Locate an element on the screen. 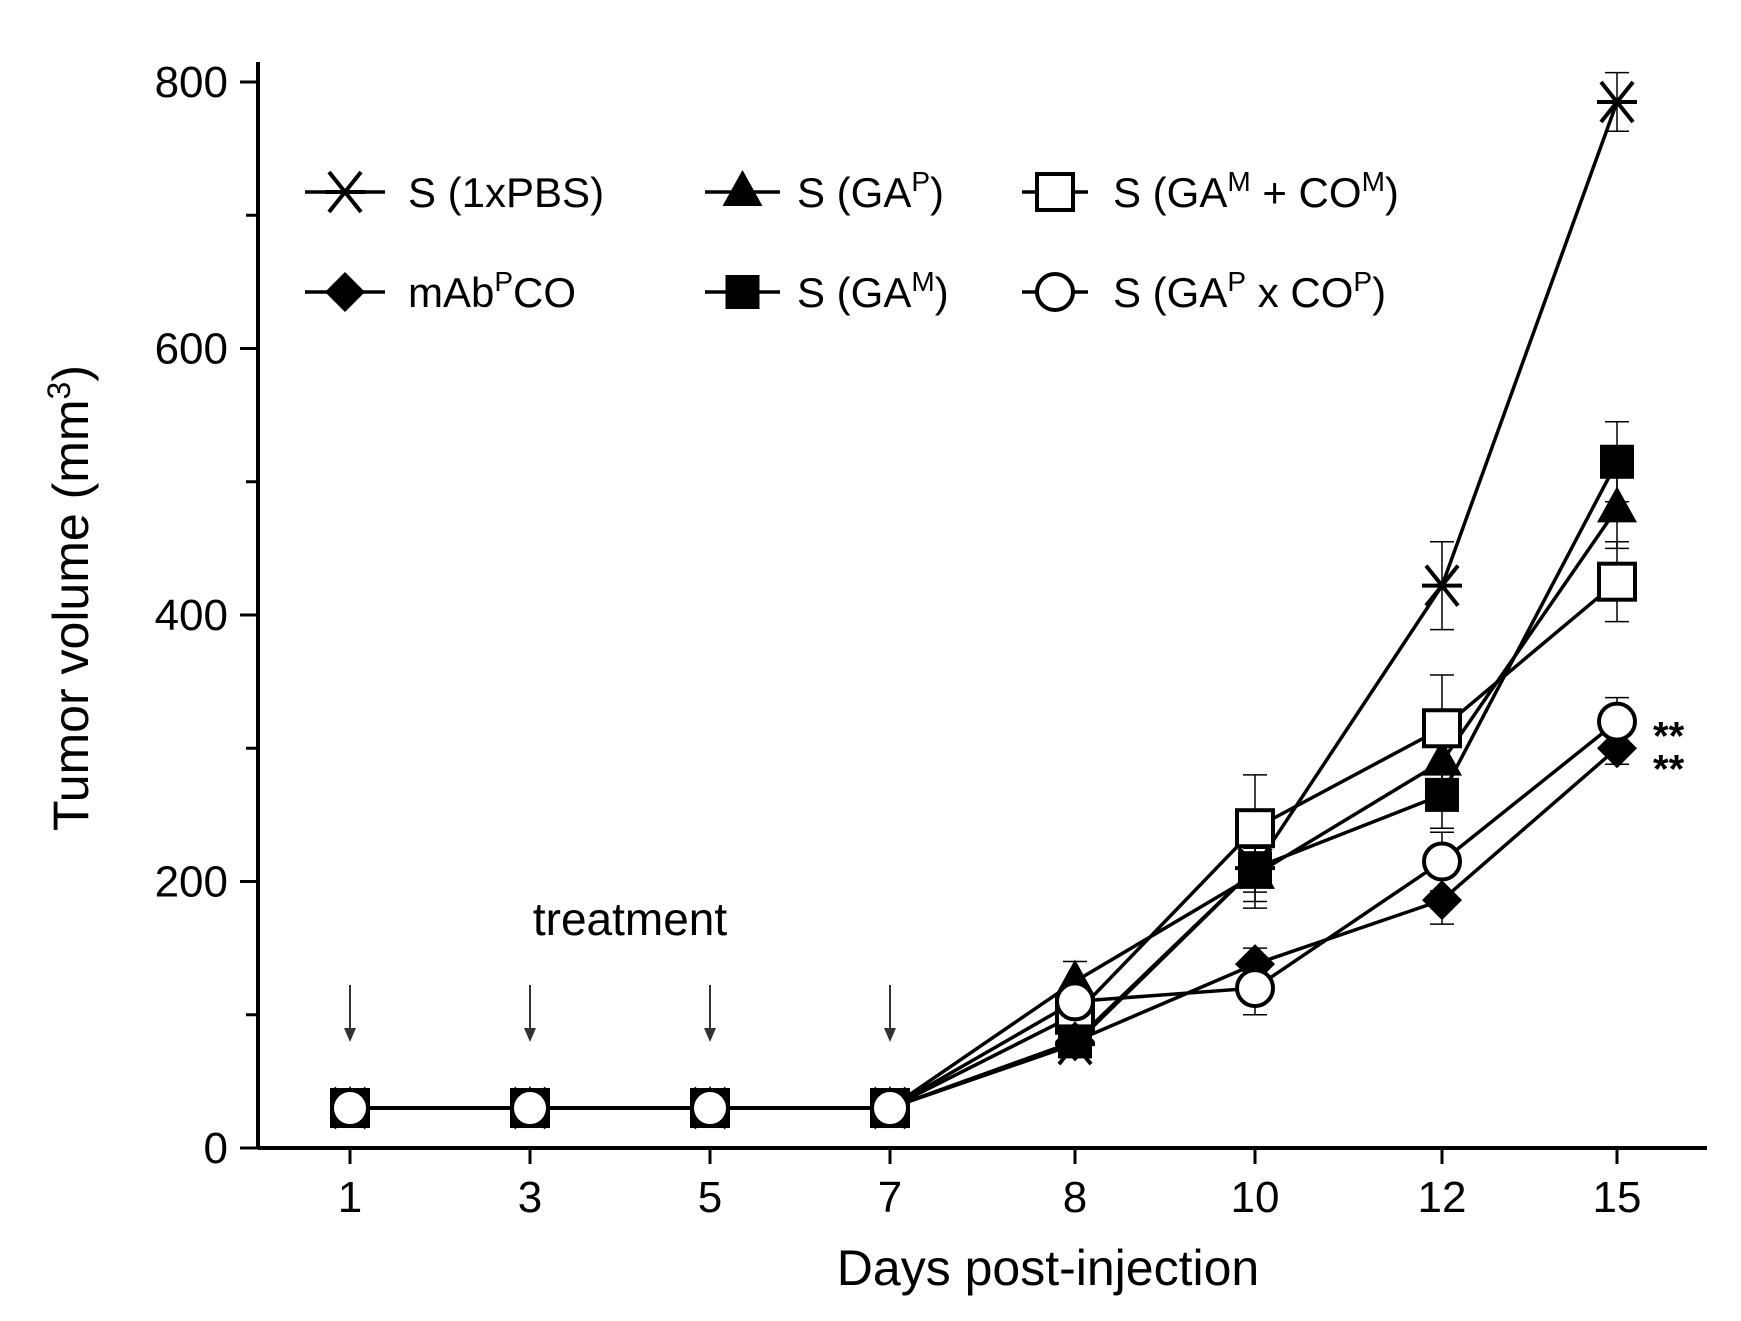 The image size is (1741, 1321). x-axis-title: Days post-injection is located at coordinates (1048, 1268).